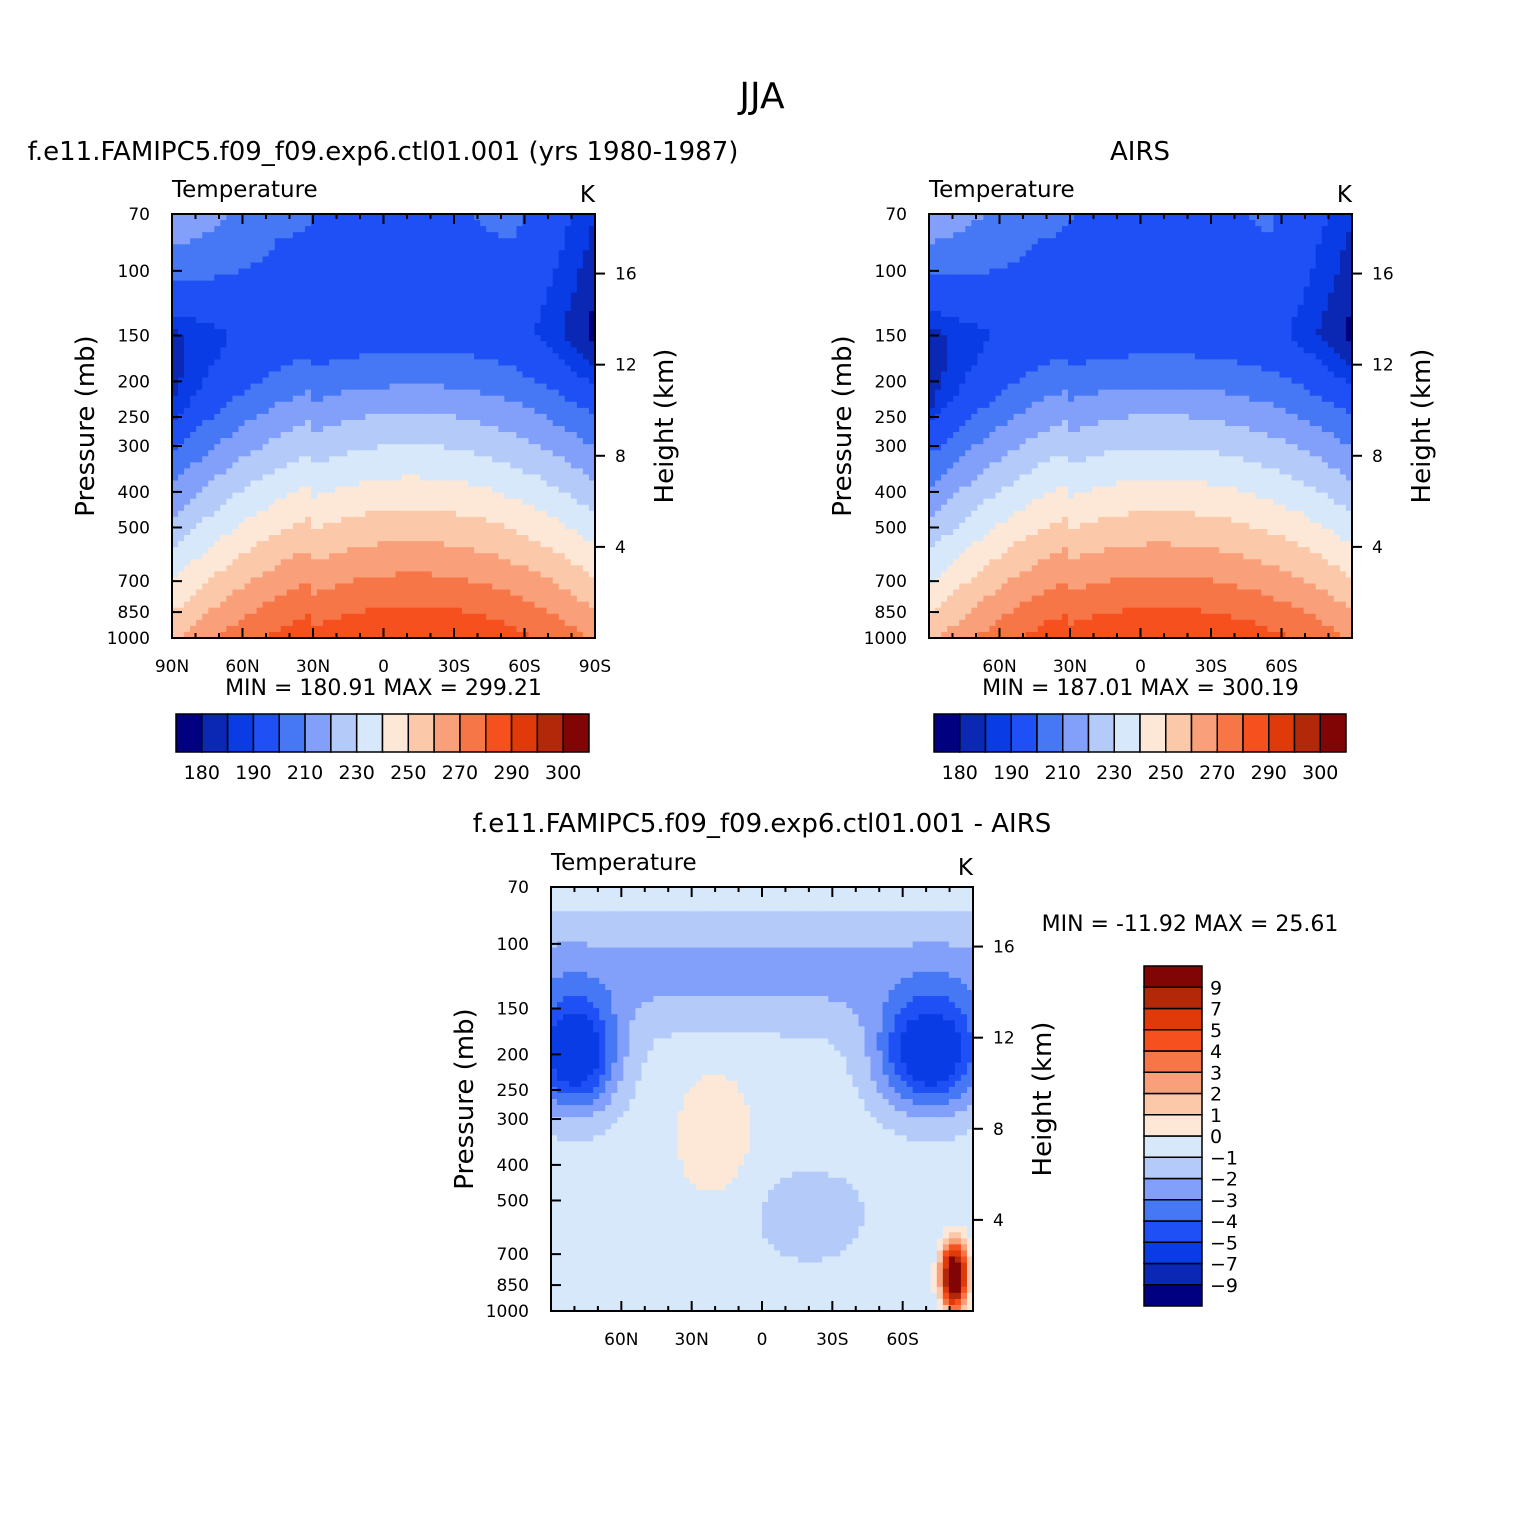 This screenshot has height=1524, width=1524. Describe the element at coordinates (134, 272) in the screenshot. I see `y-tick-label: 100` at that location.